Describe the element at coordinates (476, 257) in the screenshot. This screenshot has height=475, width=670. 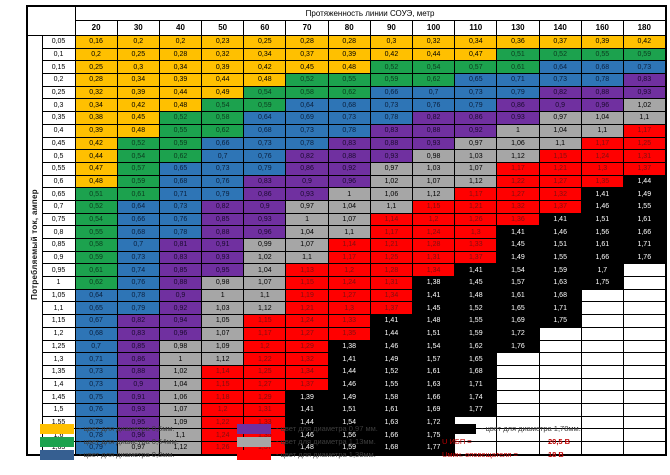
I see `cell-0,9-110: 1,37` at that location.